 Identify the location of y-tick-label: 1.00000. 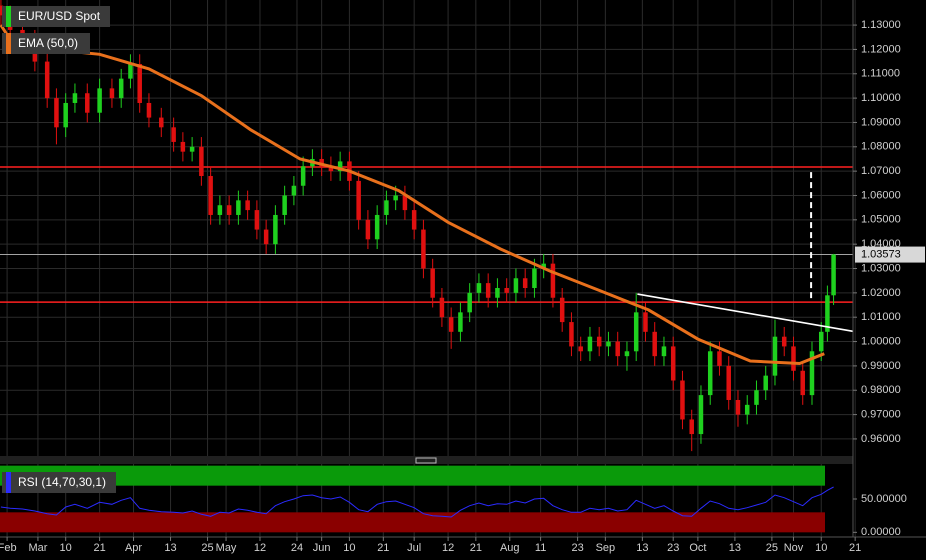
(881, 341).